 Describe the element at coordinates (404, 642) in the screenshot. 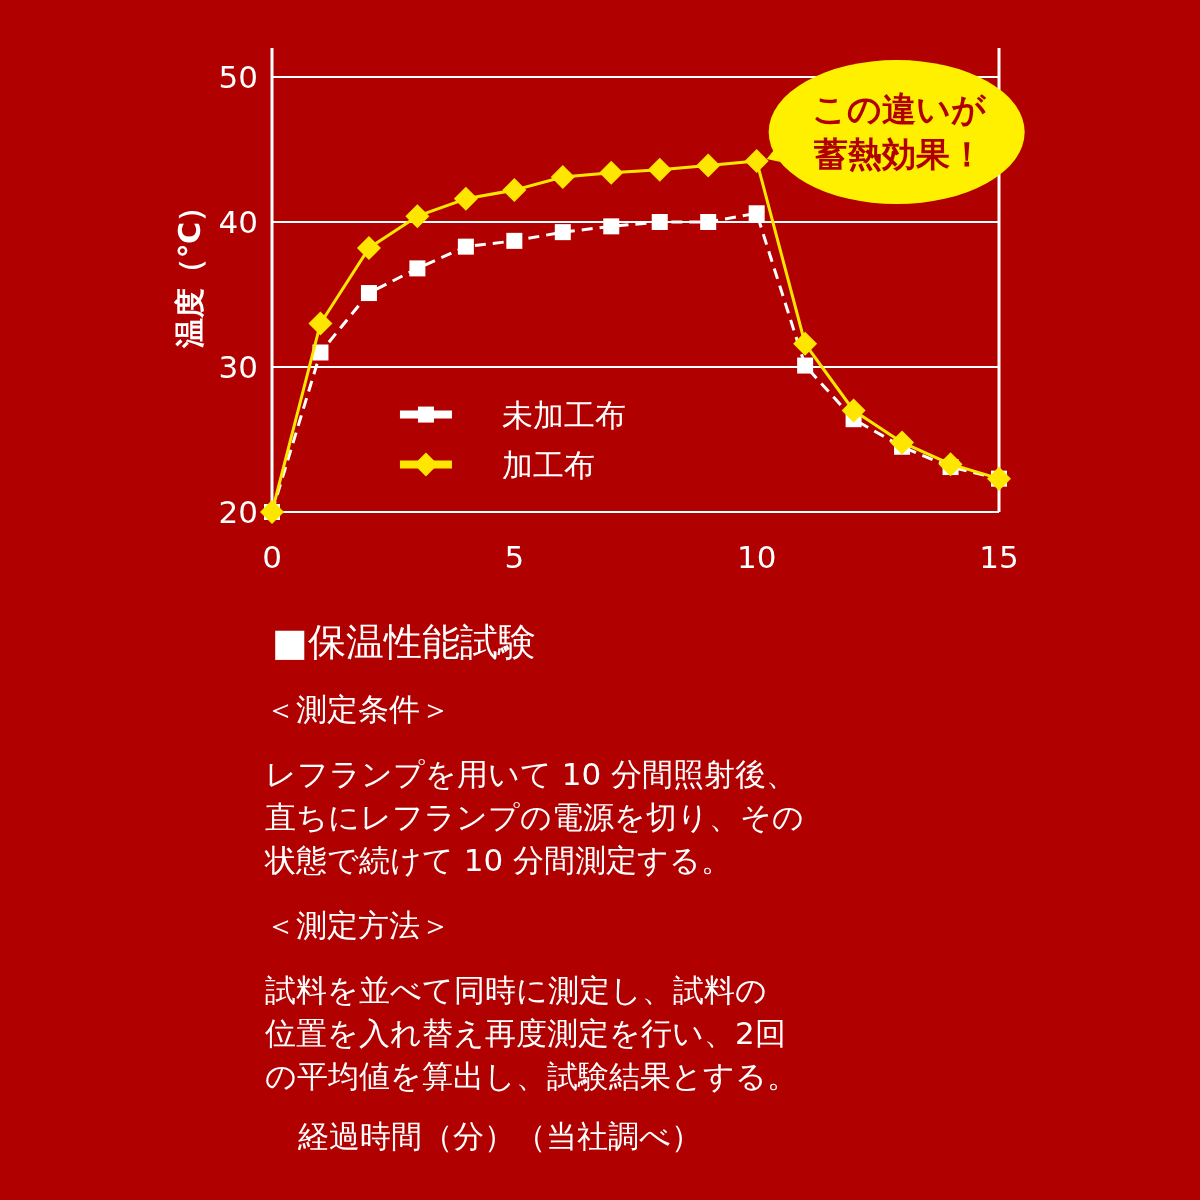

I see `text: ■保温性能試験` at that location.